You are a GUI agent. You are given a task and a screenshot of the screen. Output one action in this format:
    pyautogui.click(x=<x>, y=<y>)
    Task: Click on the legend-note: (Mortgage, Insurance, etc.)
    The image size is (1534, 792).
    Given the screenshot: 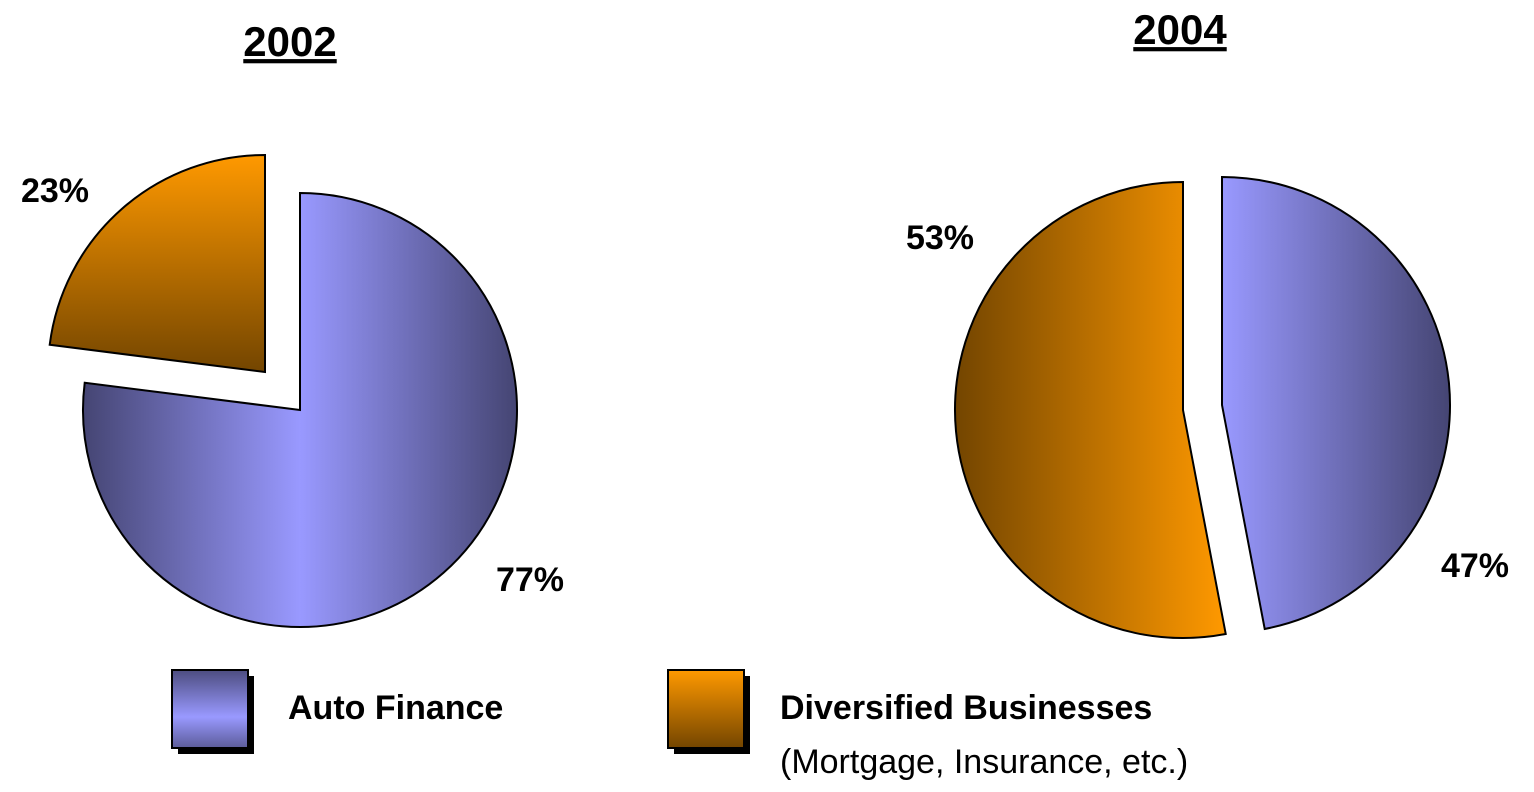 What is the action you would take?
    pyautogui.click(x=984, y=762)
    